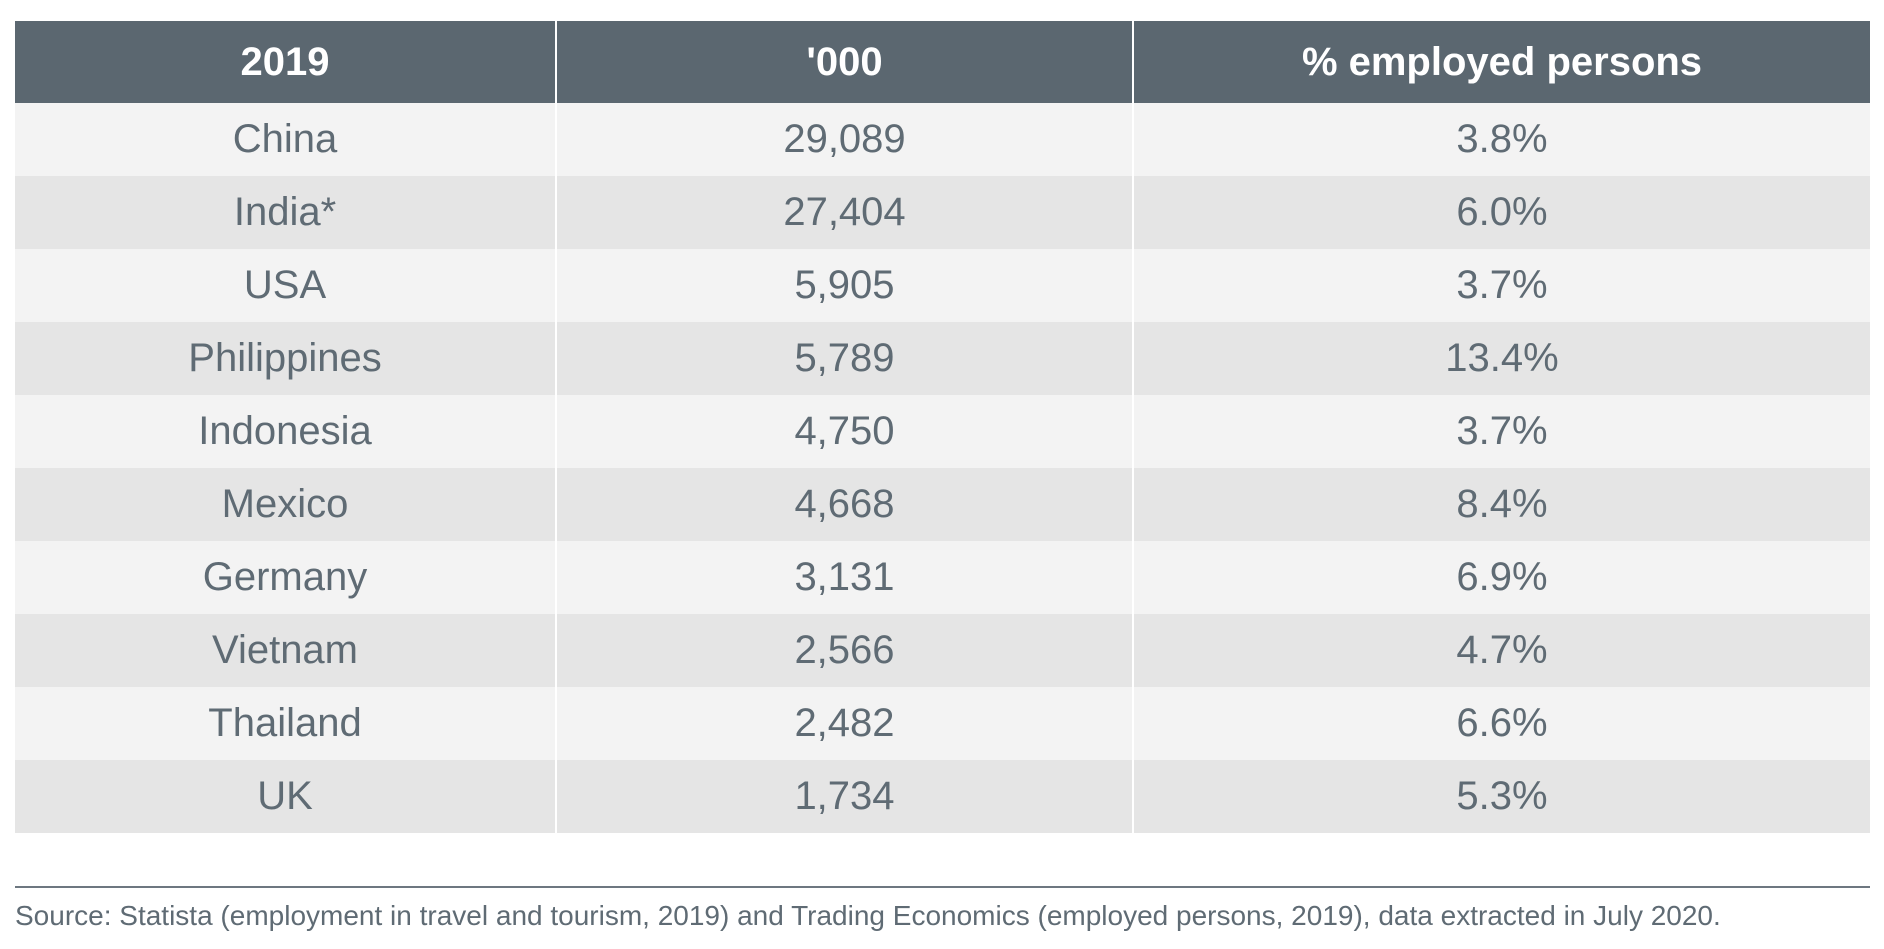  Describe the element at coordinates (285, 504) in the screenshot. I see `country-cell: Mexico` at that location.